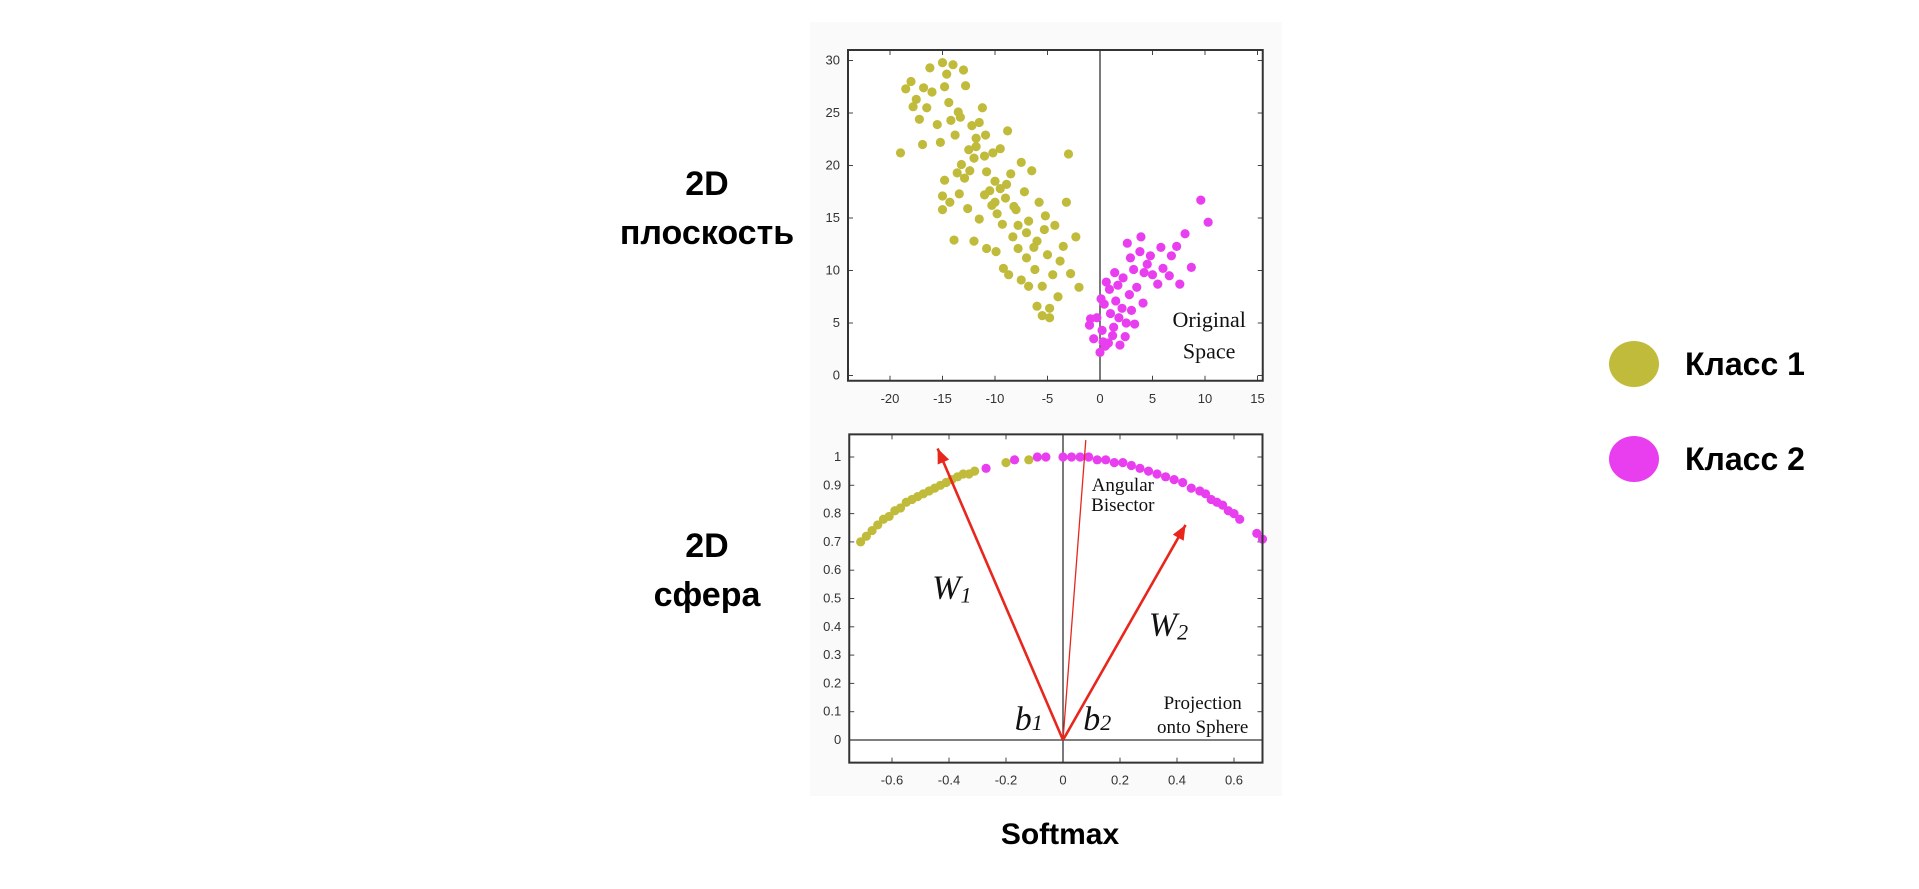 The height and width of the screenshot is (889, 1919). Describe the element at coordinates (1124, 632) in the screenshot. I see `vector-w2-line` at that location.